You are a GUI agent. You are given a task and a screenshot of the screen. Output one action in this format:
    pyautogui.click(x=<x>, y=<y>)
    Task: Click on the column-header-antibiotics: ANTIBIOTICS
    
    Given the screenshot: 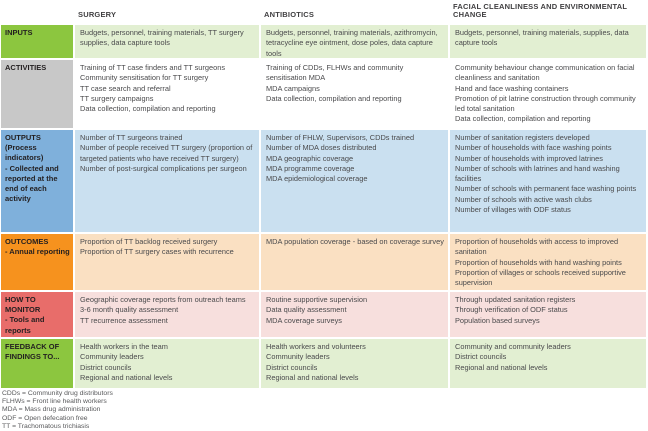 What is the action you would take?
    pyautogui.click(x=354, y=11)
    